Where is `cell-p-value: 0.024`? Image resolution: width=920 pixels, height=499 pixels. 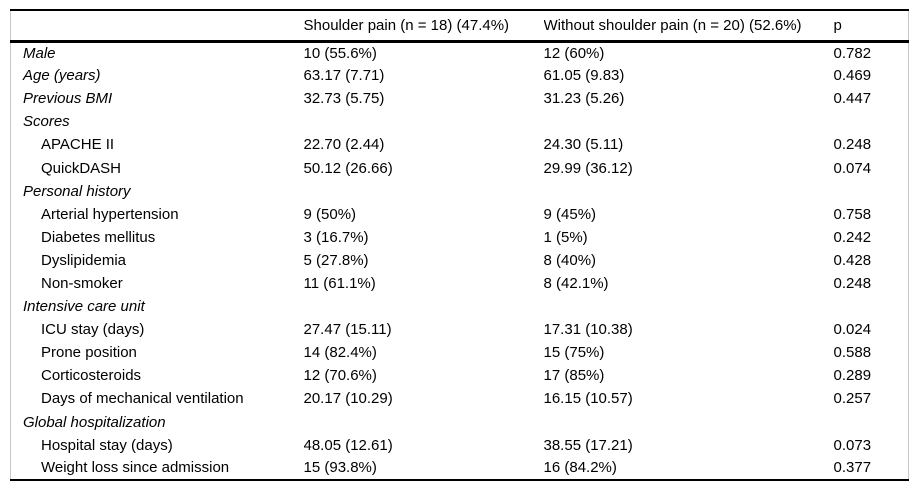
cell-p-value: 0.024 is located at coordinates (852, 330).